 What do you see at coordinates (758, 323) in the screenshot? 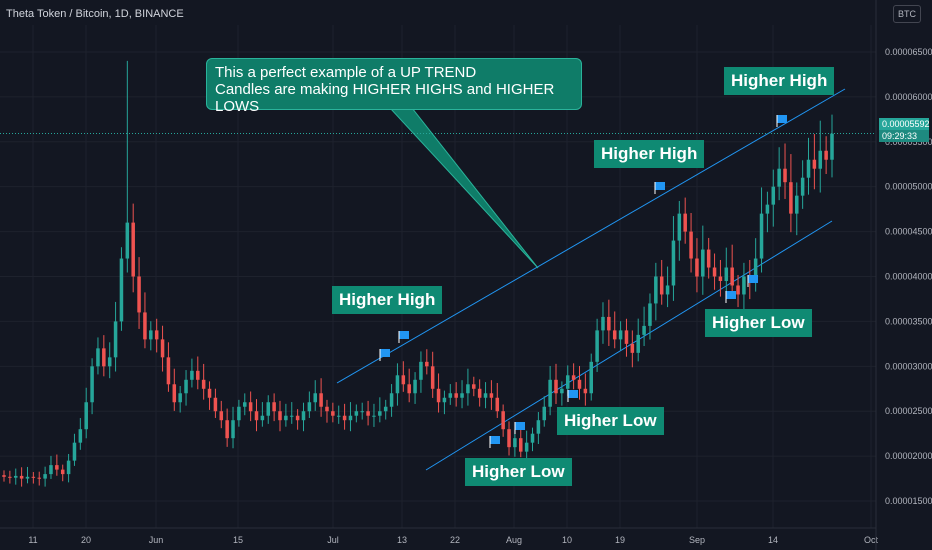
I see `label-higher-low-3: Higher Low` at bounding box center [758, 323].